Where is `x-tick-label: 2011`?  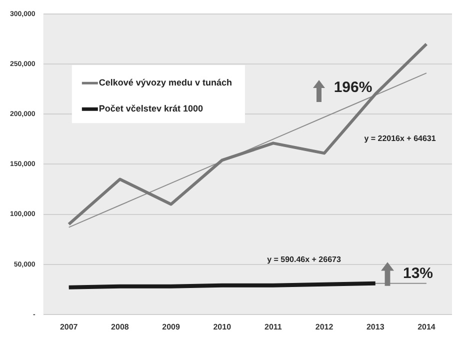
x-tick-label: 2011 is located at coordinates (273, 327).